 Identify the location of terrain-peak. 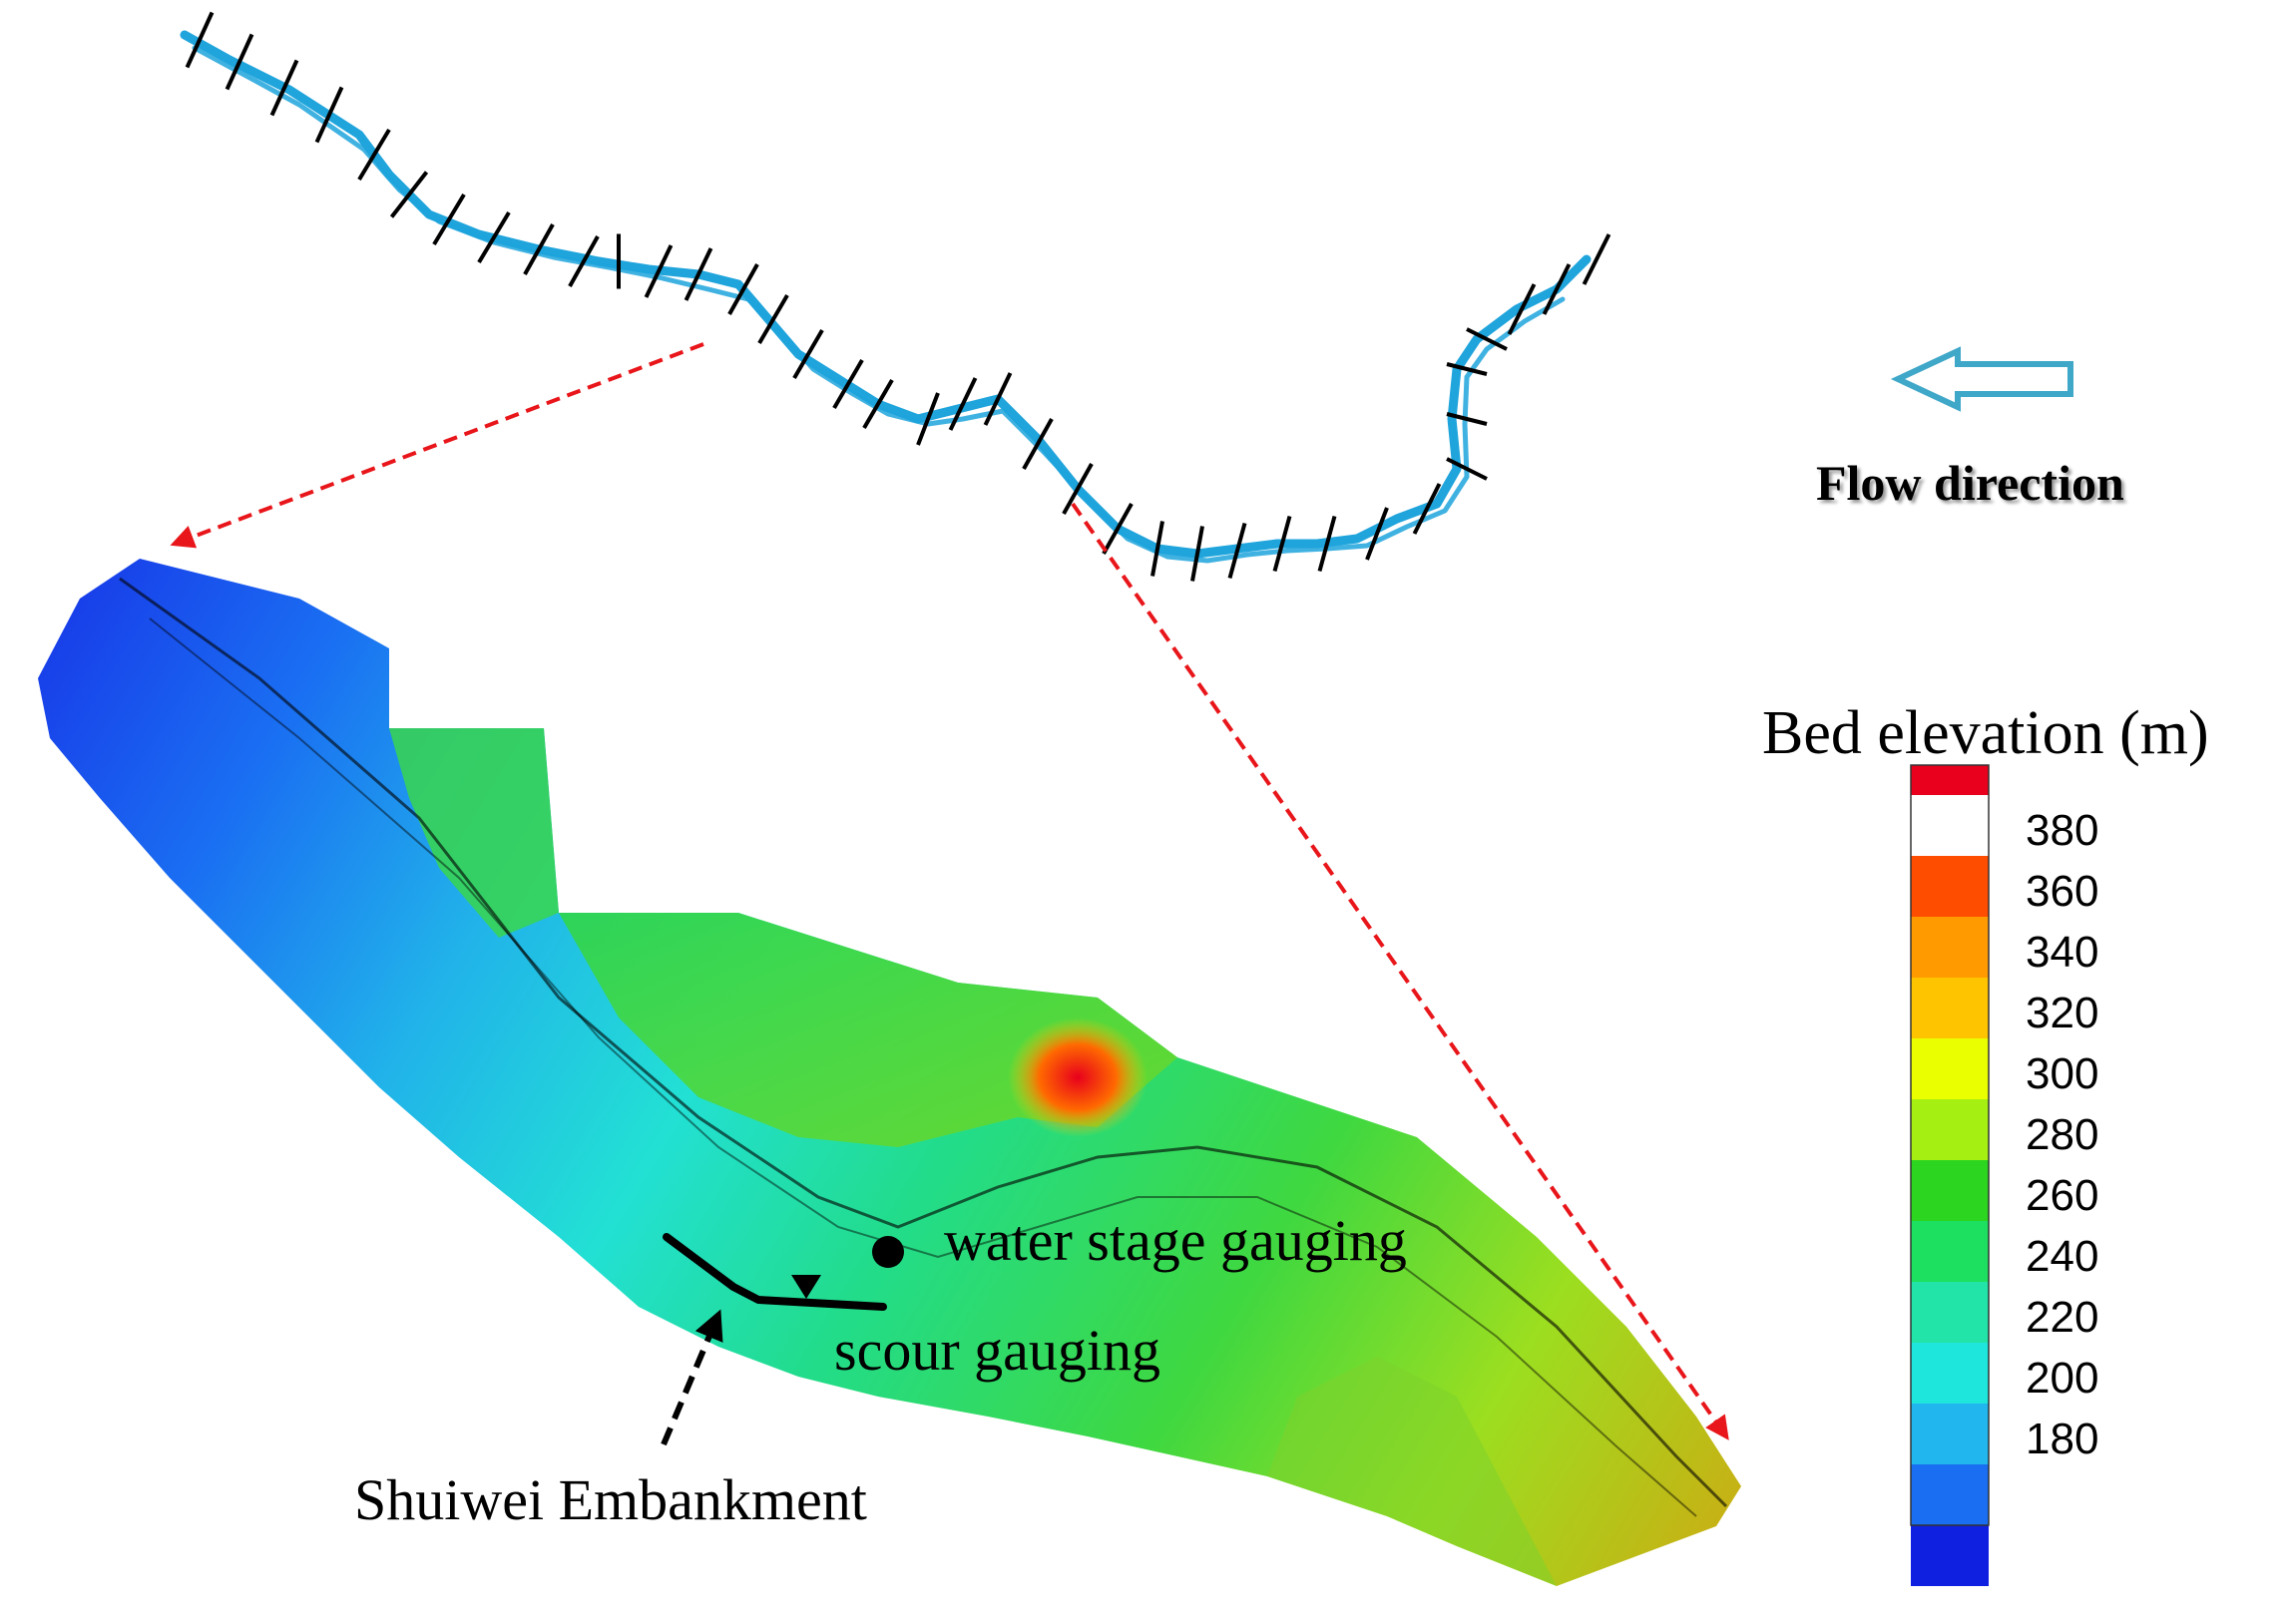
(1077, 1077).